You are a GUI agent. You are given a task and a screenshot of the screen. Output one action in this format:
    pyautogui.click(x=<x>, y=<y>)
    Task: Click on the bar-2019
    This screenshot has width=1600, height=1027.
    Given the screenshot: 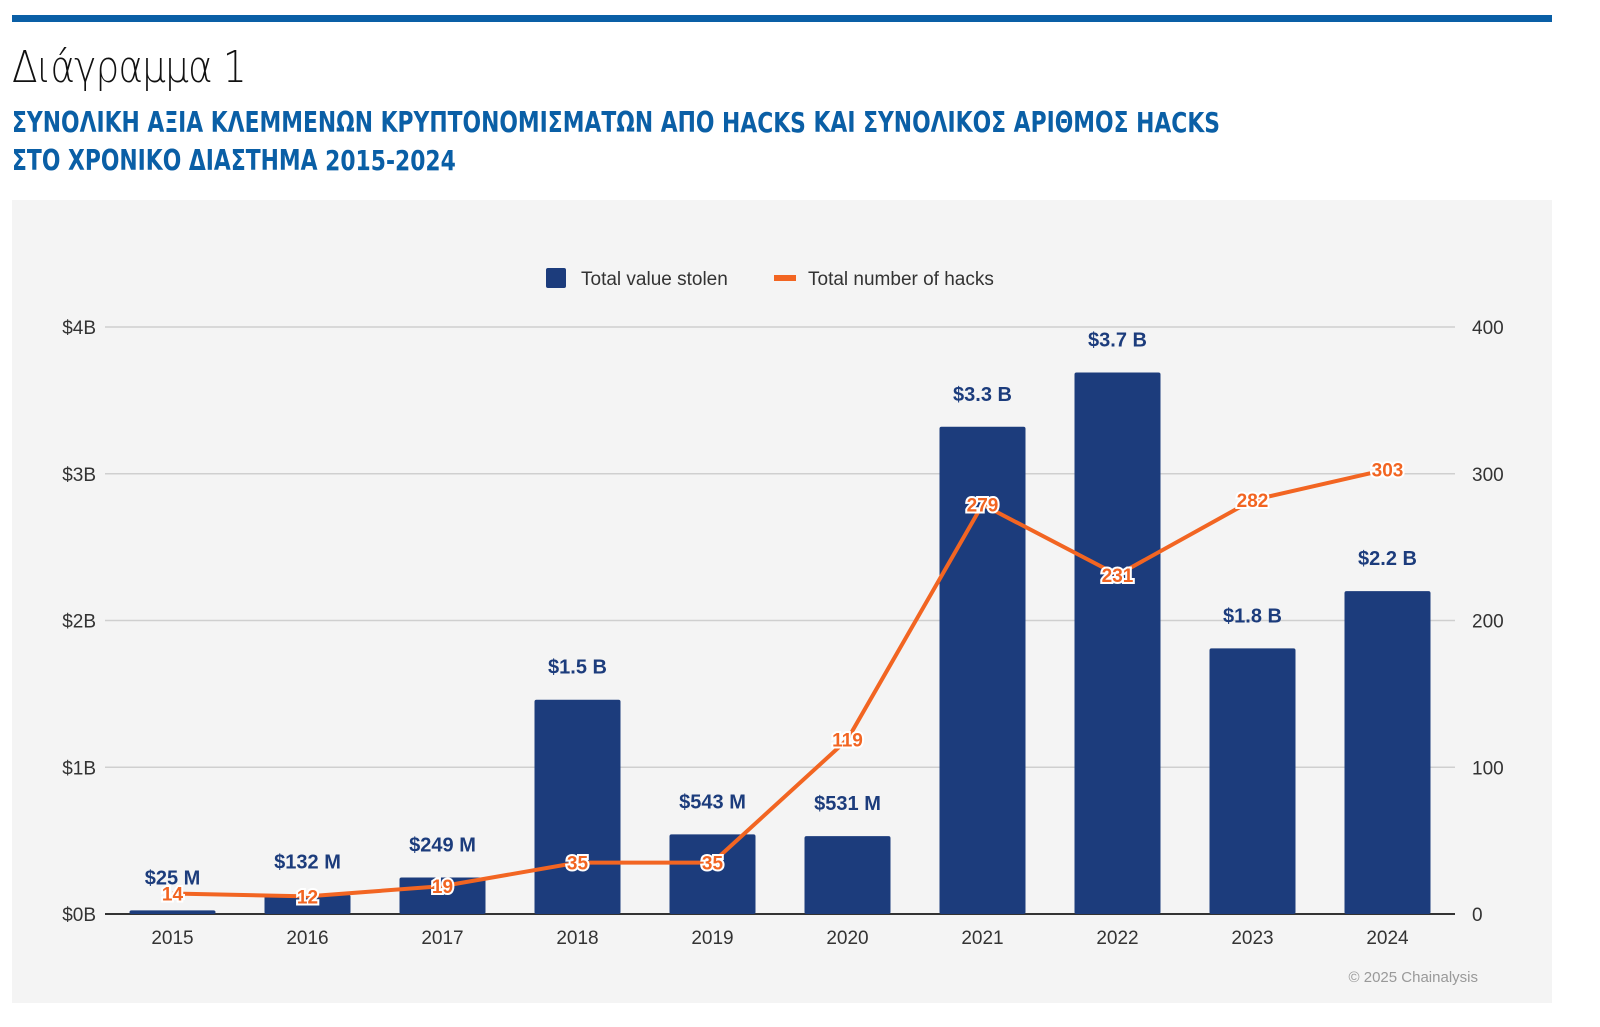 What is the action you would take?
    pyautogui.click(x=712, y=874)
    